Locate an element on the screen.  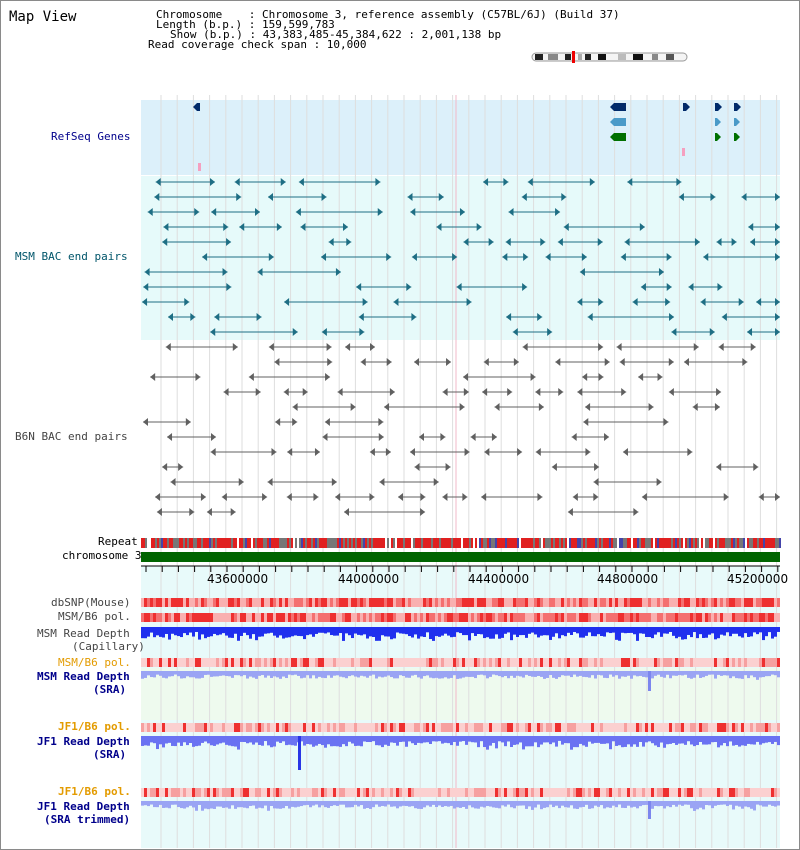
track-label-dbsnp: dbSNP(Mouse) is located at coordinates (91, 602).